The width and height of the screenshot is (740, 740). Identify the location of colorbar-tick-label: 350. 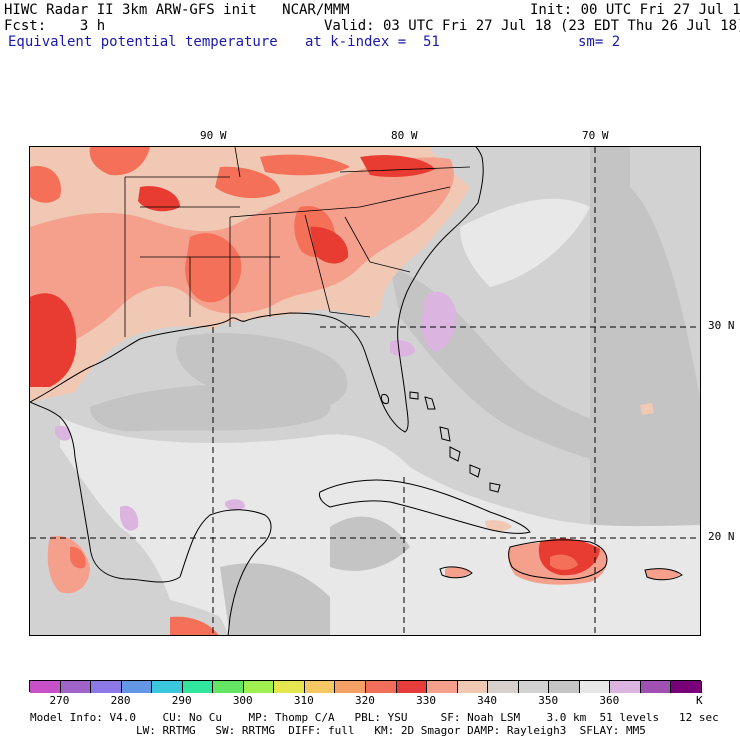
(548, 700).